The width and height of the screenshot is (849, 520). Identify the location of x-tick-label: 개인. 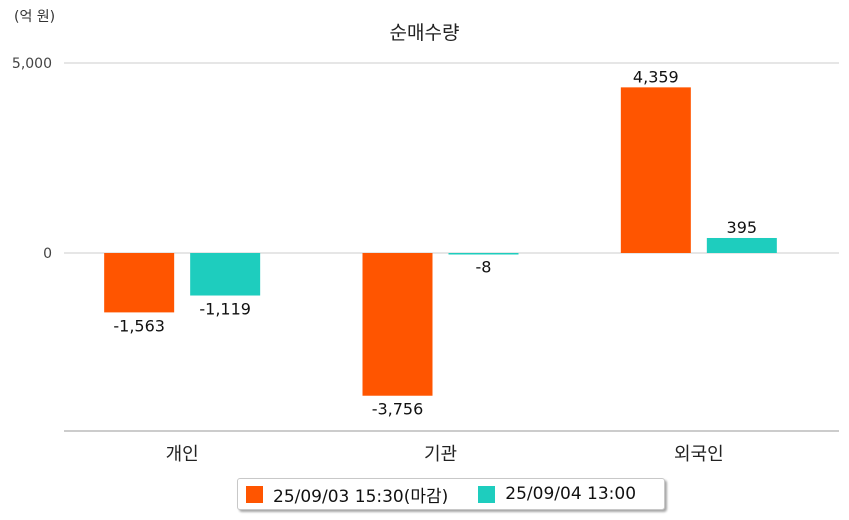
(182, 454).